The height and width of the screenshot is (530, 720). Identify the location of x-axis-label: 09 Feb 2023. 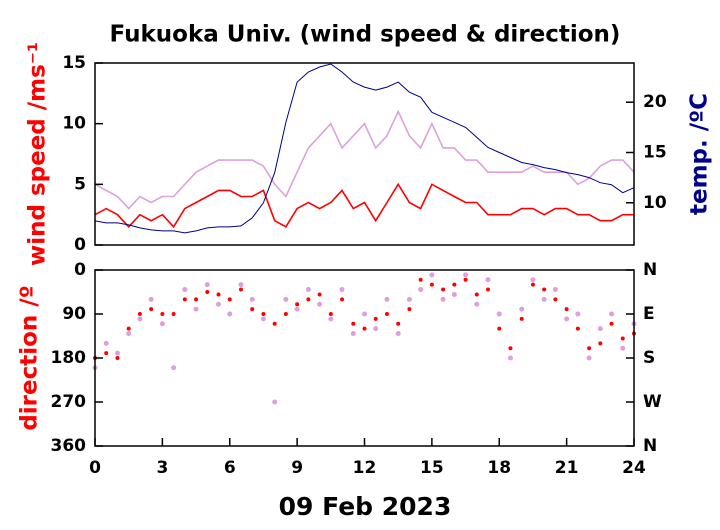
(365, 506).